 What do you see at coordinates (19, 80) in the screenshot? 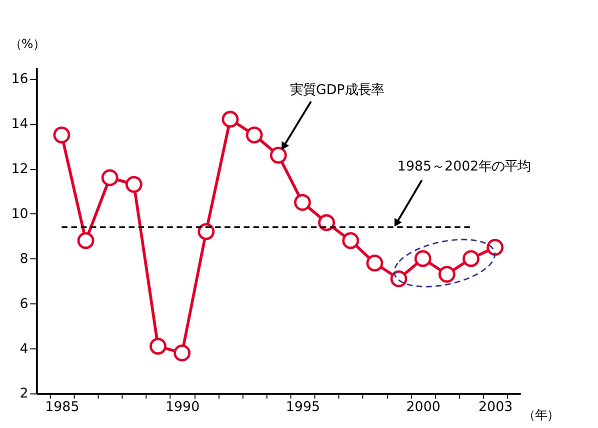
I see `y-tick-label: 16` at bounding box center [19, 80].